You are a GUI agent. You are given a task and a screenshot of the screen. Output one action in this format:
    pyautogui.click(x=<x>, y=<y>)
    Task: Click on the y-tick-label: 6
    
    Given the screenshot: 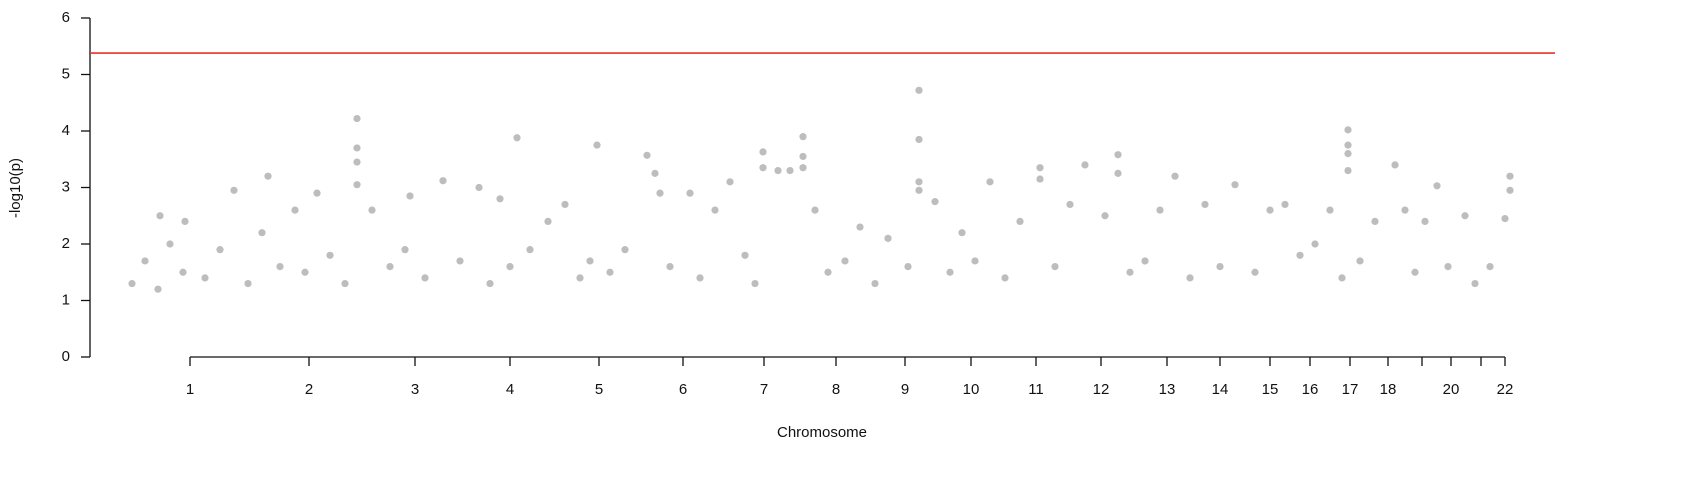 What is the action you would take?
    pyautogui.click(x=66, y=17)
    